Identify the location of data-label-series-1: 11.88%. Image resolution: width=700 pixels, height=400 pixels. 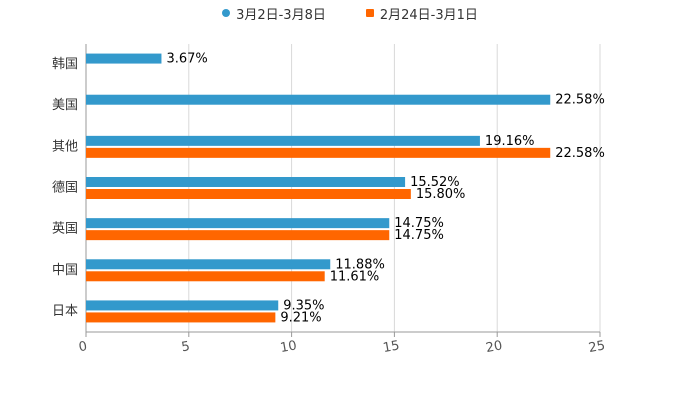
(360, 264).